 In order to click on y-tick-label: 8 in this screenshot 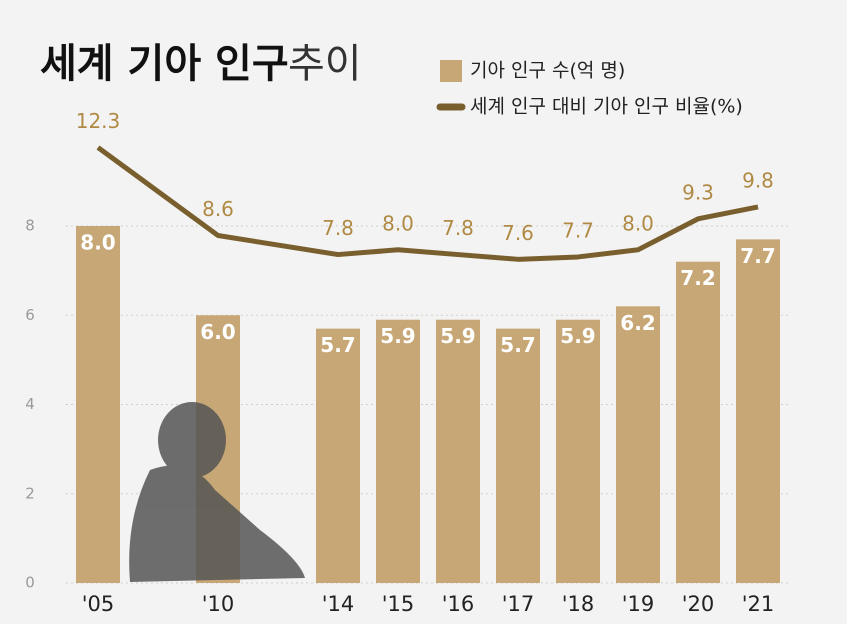, I will do `click(30, 226)`.